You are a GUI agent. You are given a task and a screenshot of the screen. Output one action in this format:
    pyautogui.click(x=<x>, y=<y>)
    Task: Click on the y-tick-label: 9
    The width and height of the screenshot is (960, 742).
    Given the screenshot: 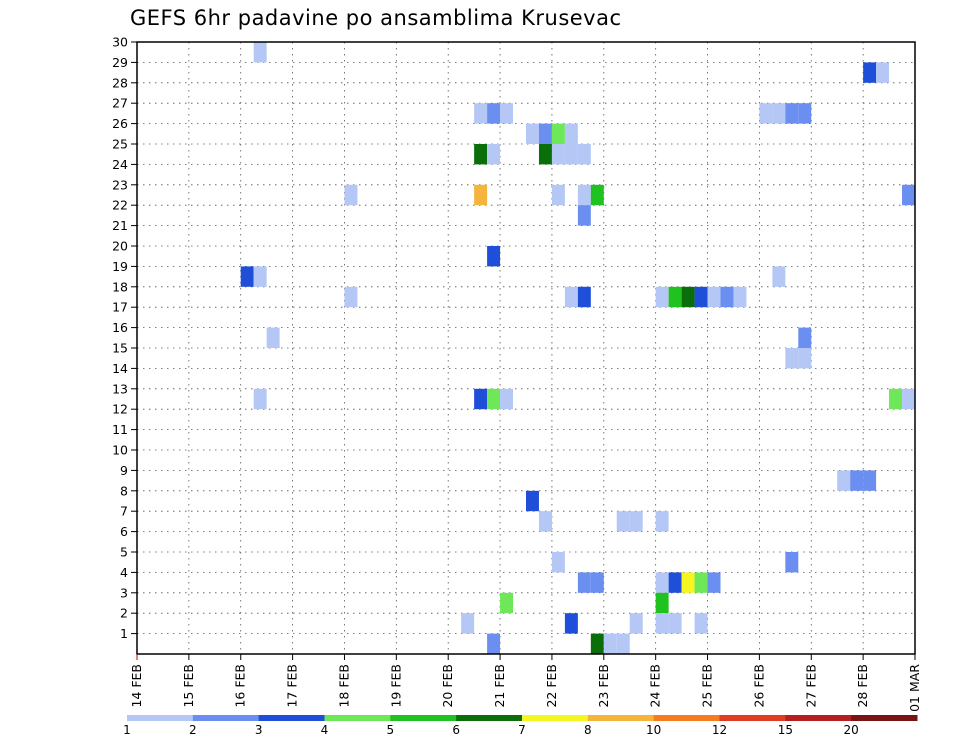 What is the action you would take?
    pyautogui.click(x=124, y=470)
    